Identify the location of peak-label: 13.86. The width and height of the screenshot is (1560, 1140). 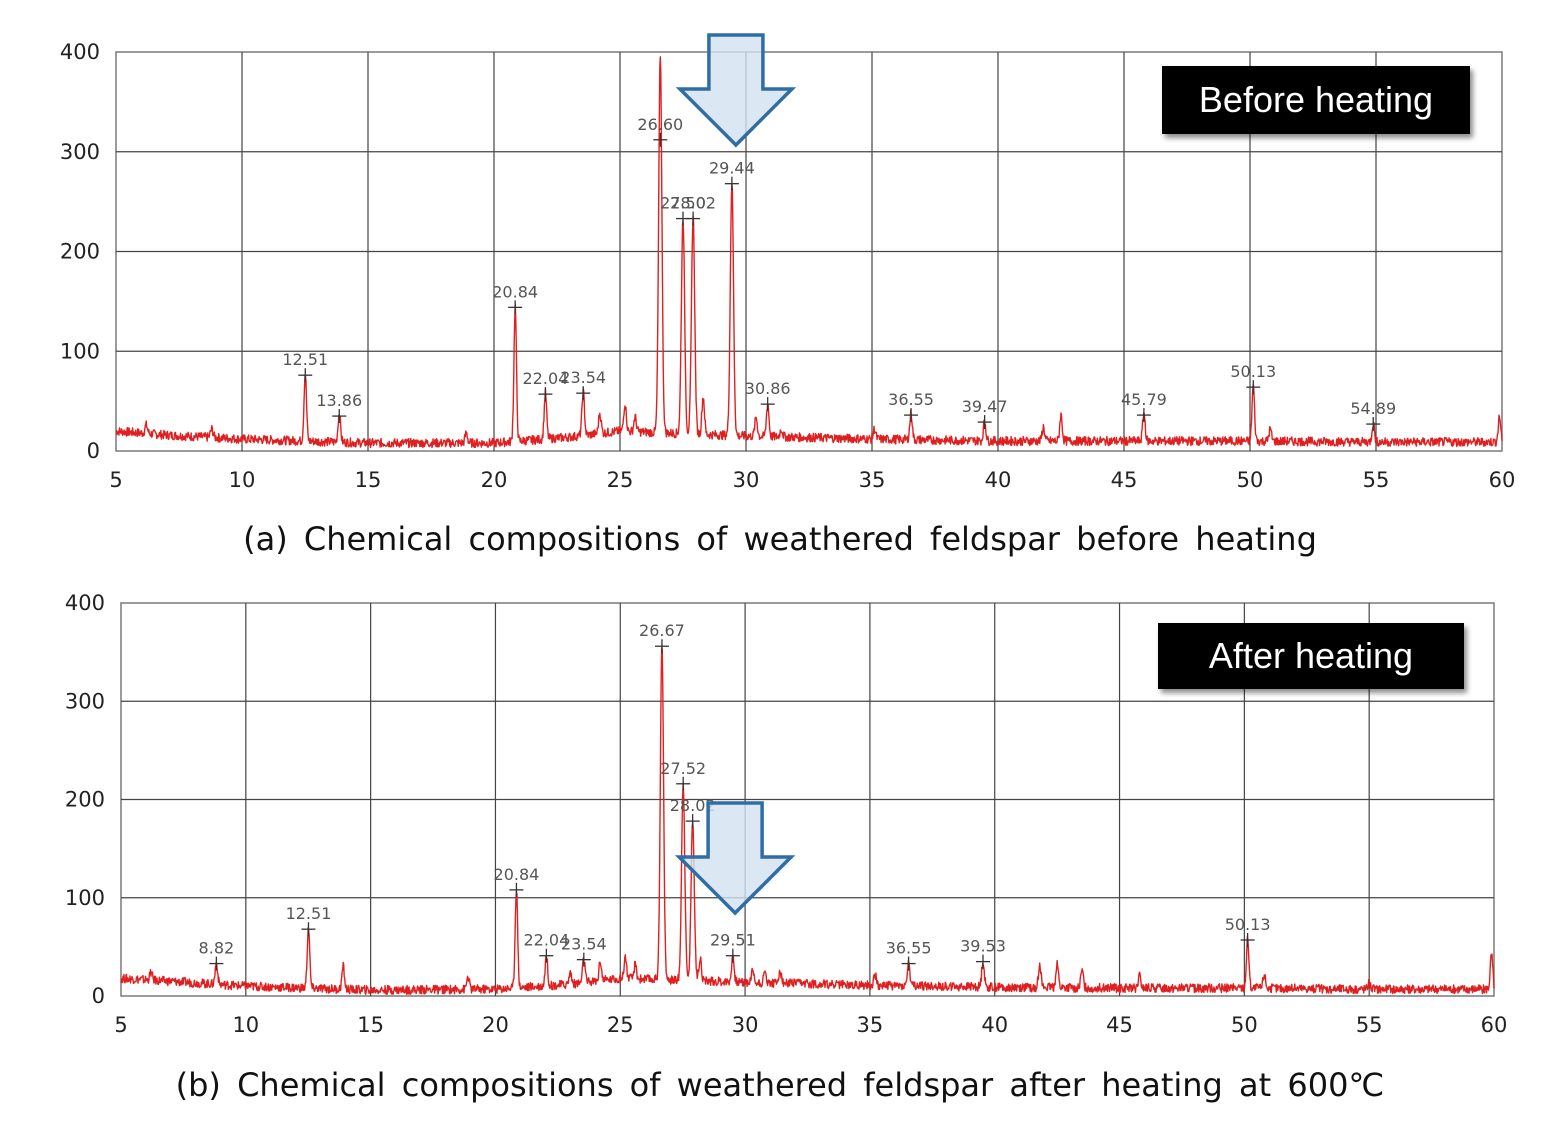
(339, 400).